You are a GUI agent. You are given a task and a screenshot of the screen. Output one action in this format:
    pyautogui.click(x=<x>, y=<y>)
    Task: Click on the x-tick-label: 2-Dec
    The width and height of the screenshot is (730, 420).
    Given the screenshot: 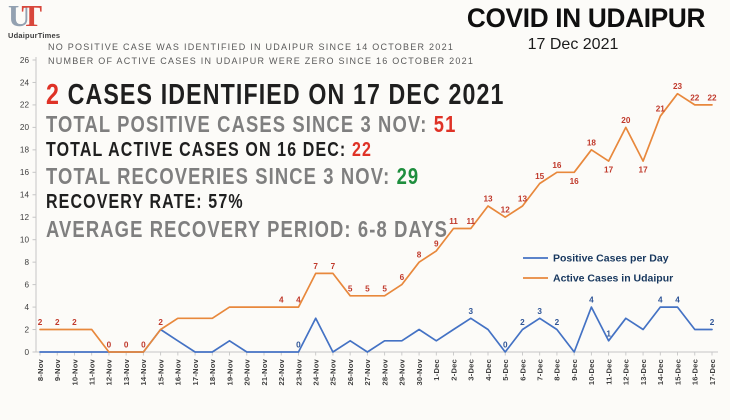 What is the action you would take?
    pyautogui.click(x=453, y=370)
    